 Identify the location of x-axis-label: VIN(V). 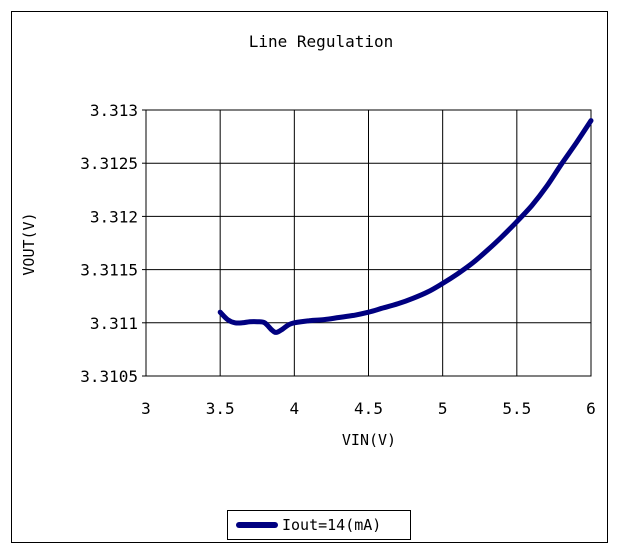
(369, 440).